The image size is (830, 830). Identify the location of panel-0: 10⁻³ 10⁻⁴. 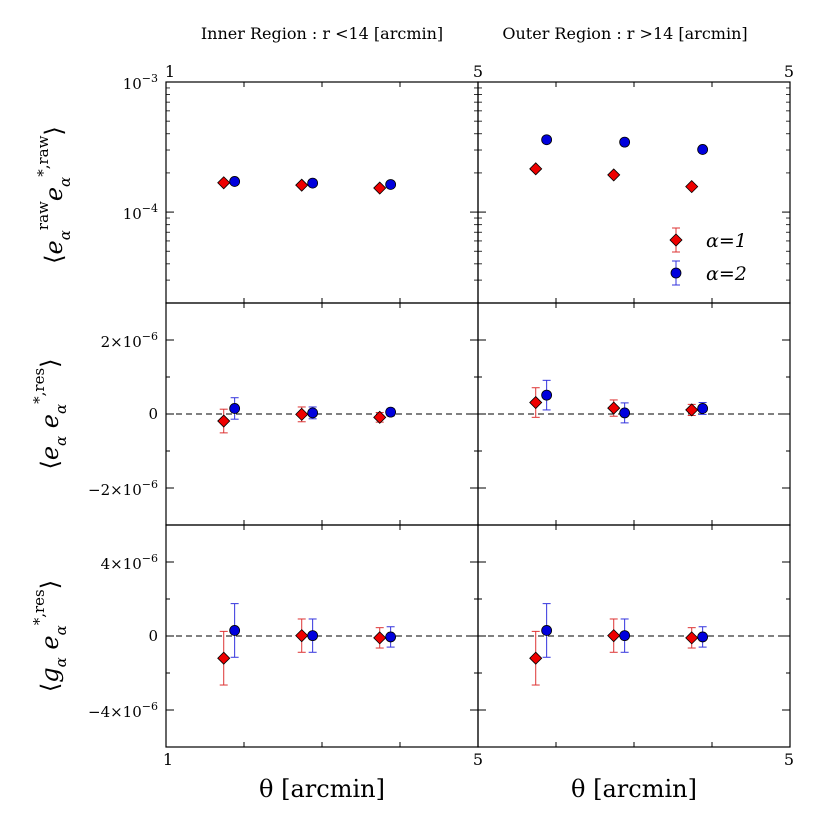
(301, 188).